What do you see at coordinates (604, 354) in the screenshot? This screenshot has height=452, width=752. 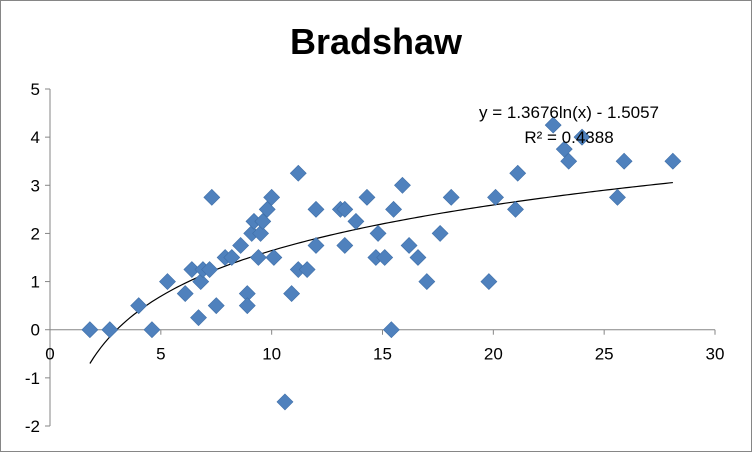 I see `x-tick-label: 25` at bounding box center [604, 354].